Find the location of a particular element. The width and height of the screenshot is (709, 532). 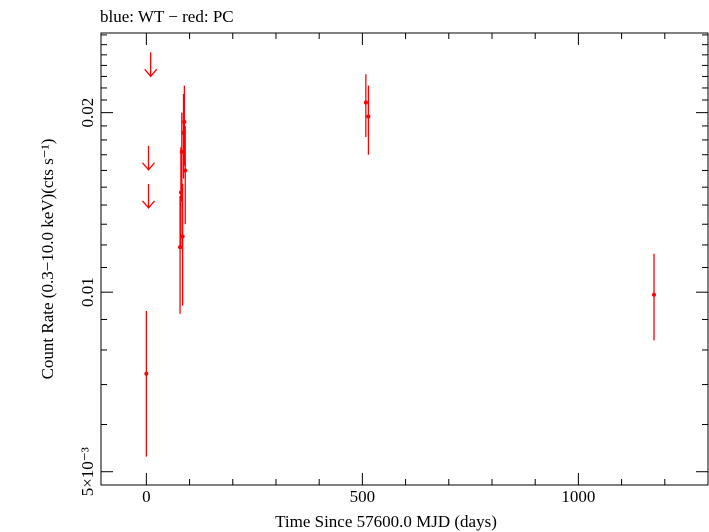

x-tick-label: 500 is located at coordinates (363, 496).